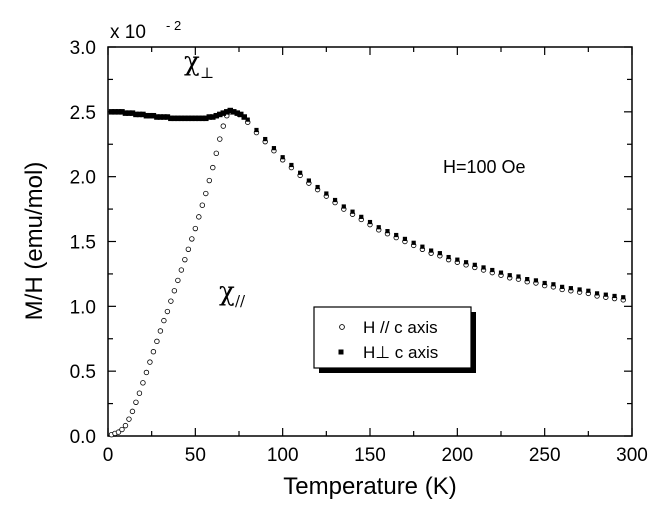 The width and height of the screenshot is (663, 506). What do you see at coordinates (227, 292) in the screenshot?
I see `chi-par-label: χ` at bounding box center [227, 292].